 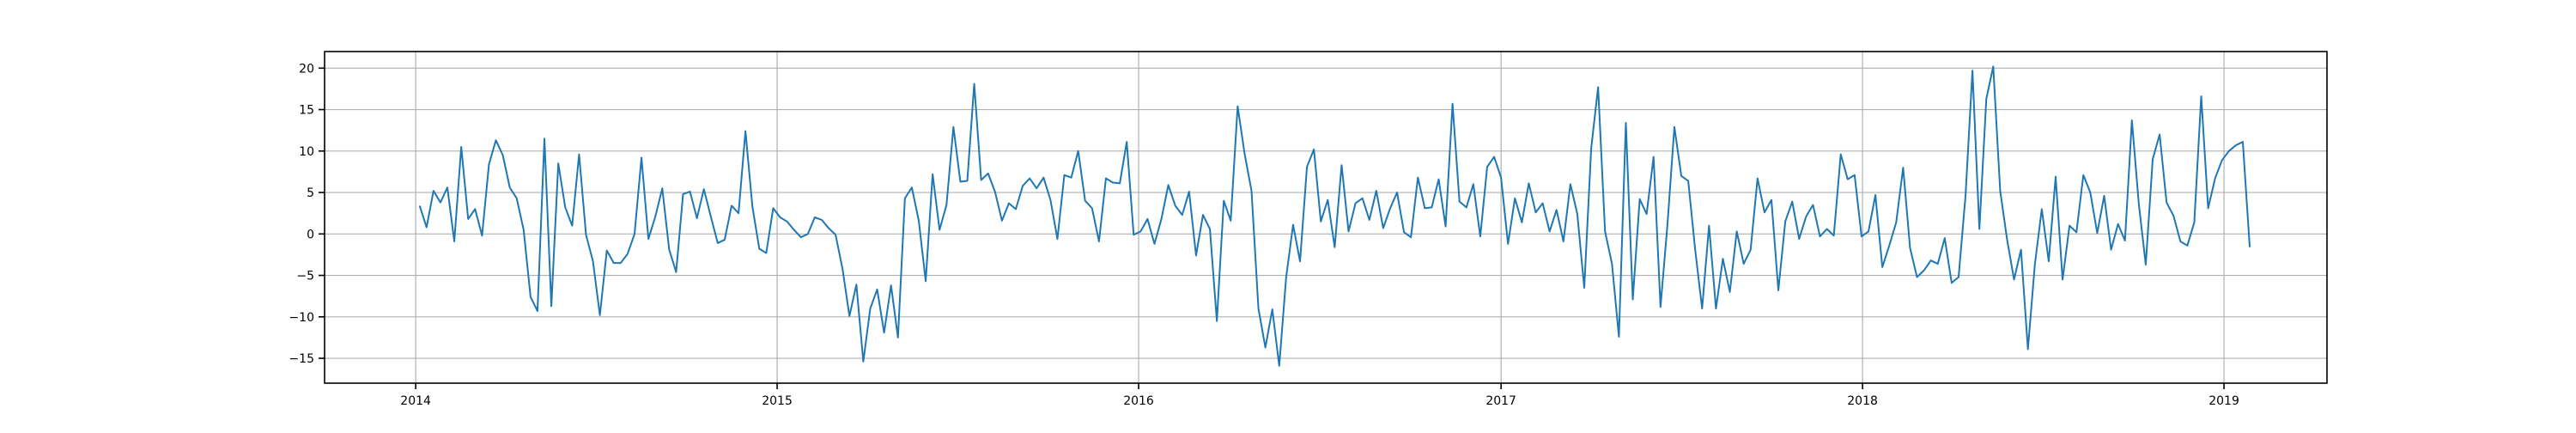 What do you see at coordinates (311, 234) in the screenshot?
I see `y-tick-label: 0` at bounding box center [311, 234].